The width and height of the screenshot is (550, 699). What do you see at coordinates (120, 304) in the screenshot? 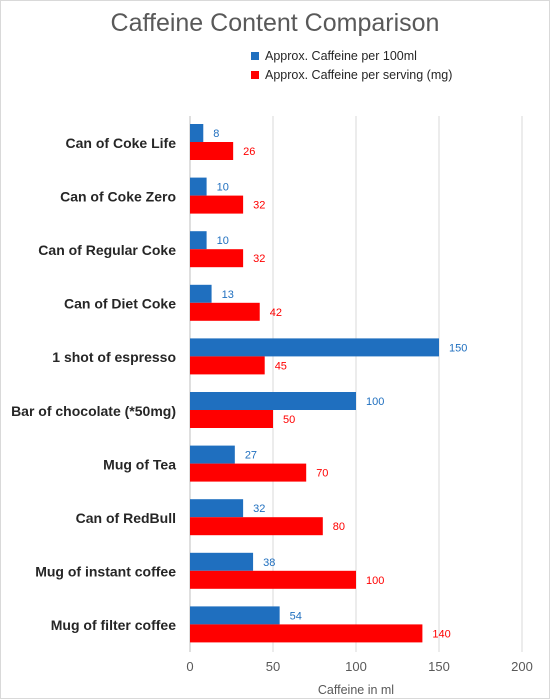
I see `category-label: Can of Diet Coke` at bounding box center [120, 304].